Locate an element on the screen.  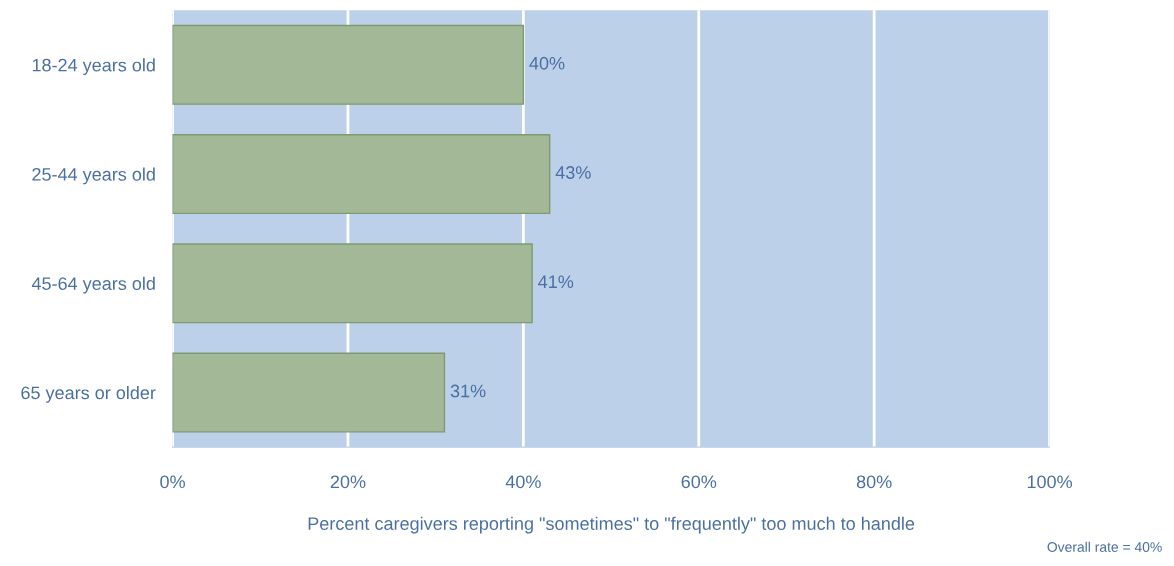
y-tick-label: 45-64 years old is located at coordinates (93, 285).